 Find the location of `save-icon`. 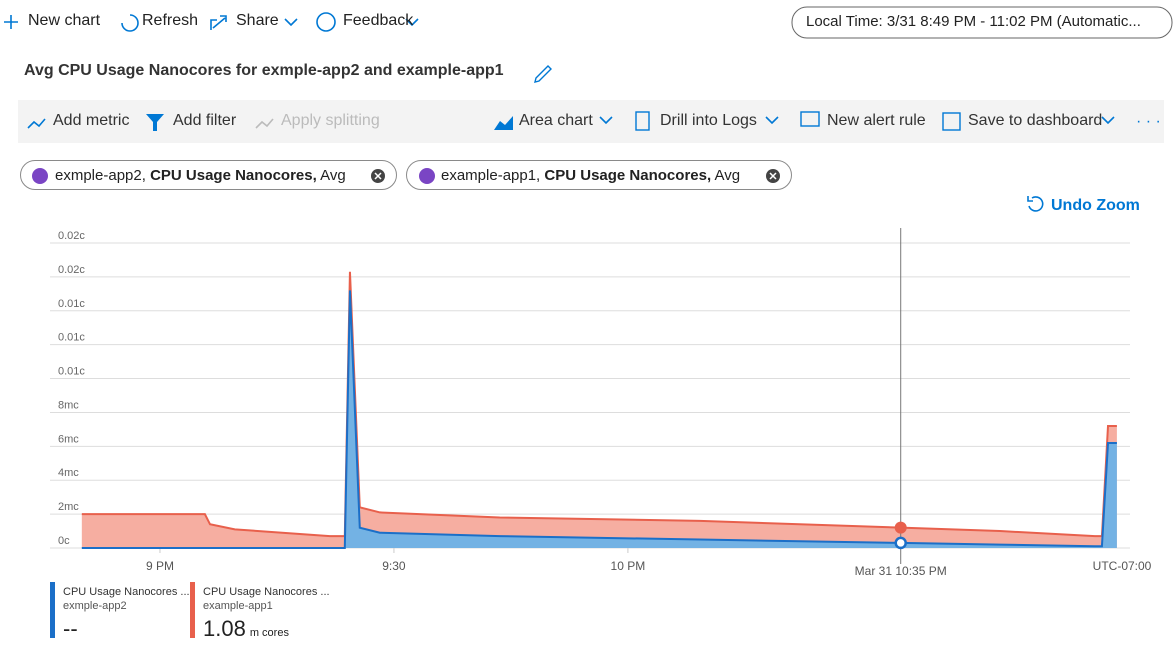

save-icon is located at coordinates (951, 121).